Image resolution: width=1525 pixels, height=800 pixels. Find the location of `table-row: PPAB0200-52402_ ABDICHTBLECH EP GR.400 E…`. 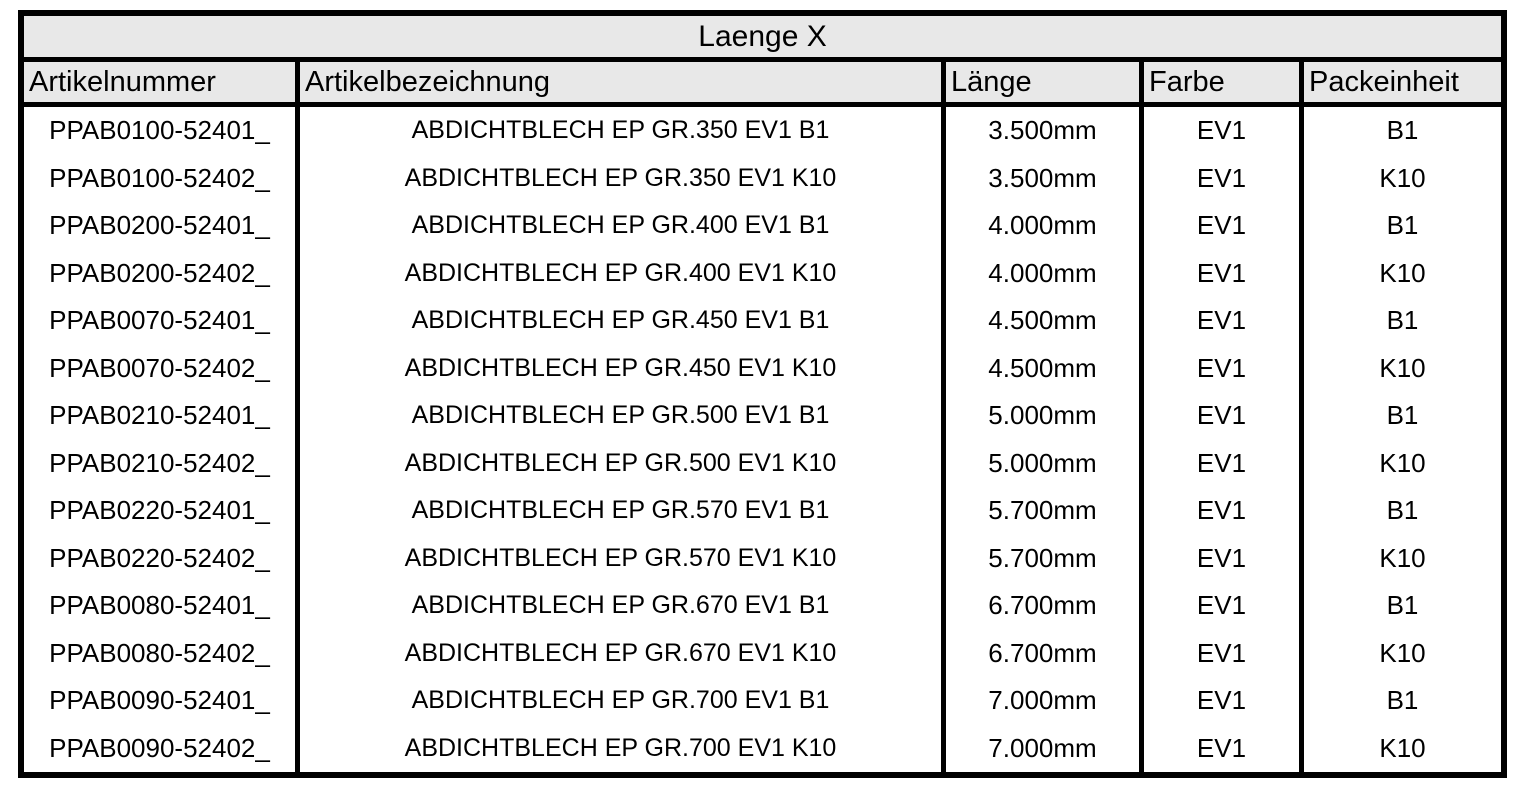

table-row: PPAB0200-52402_ ABDICHTBLECH EP GR.400 E… is located at coordinates (762, 273).